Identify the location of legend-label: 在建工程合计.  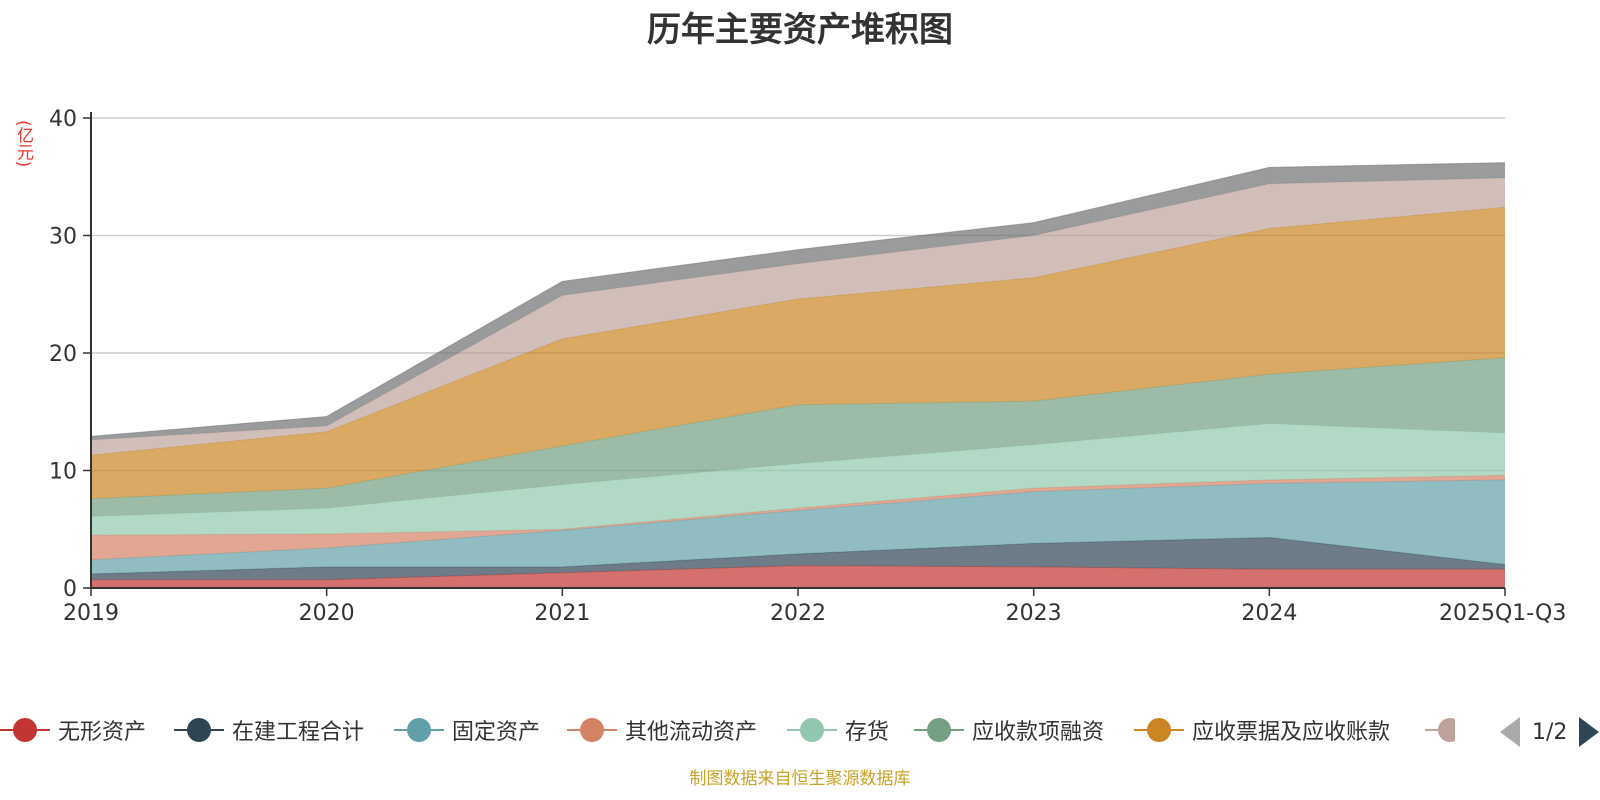
(298, 732).